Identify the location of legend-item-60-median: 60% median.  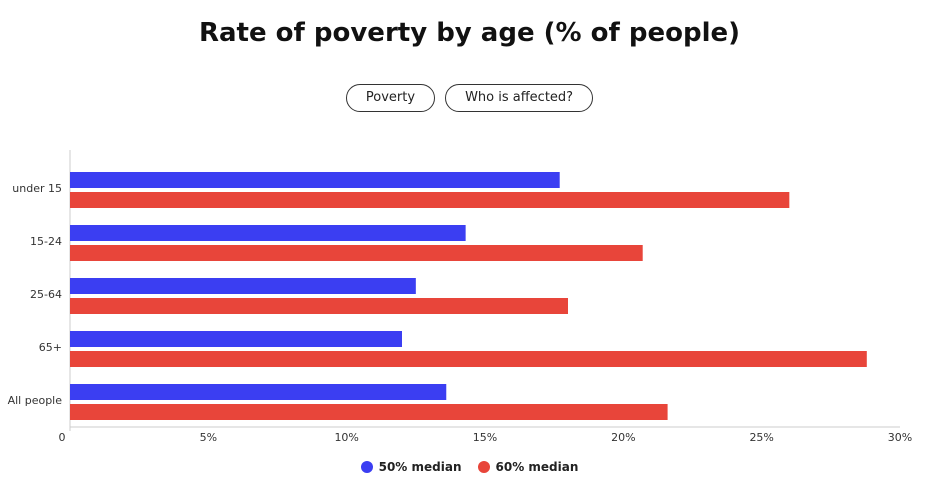
(528, 467).